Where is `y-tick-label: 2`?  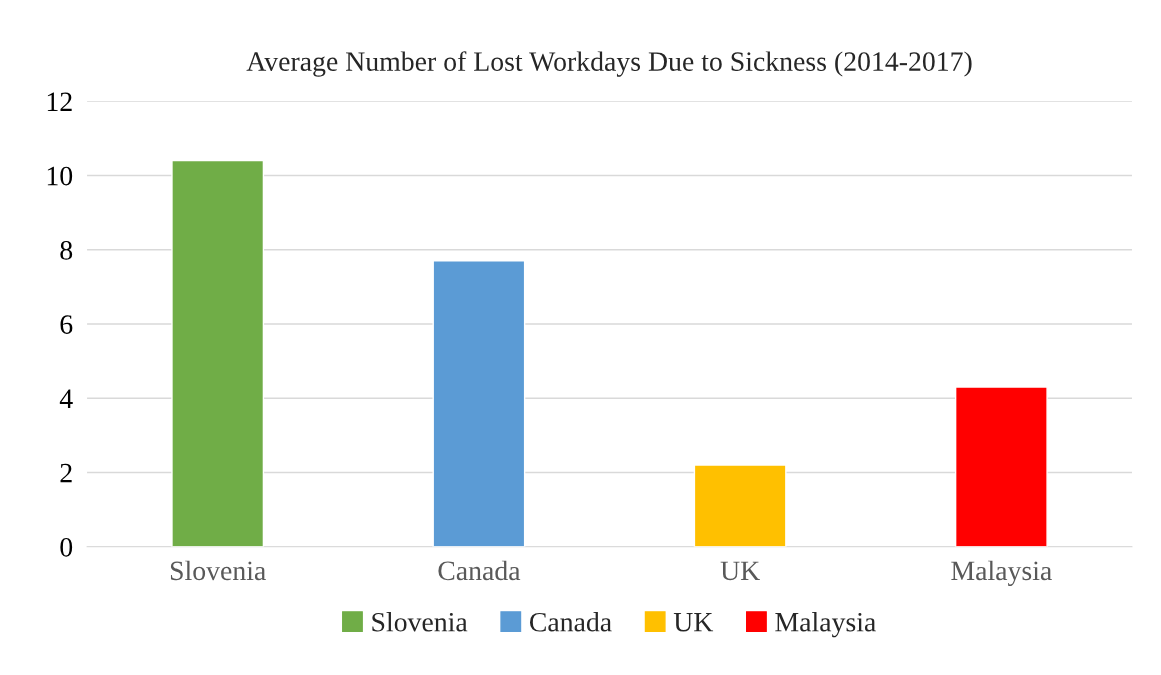 y-tick-label: 2 is located at coordinates (66, 473).